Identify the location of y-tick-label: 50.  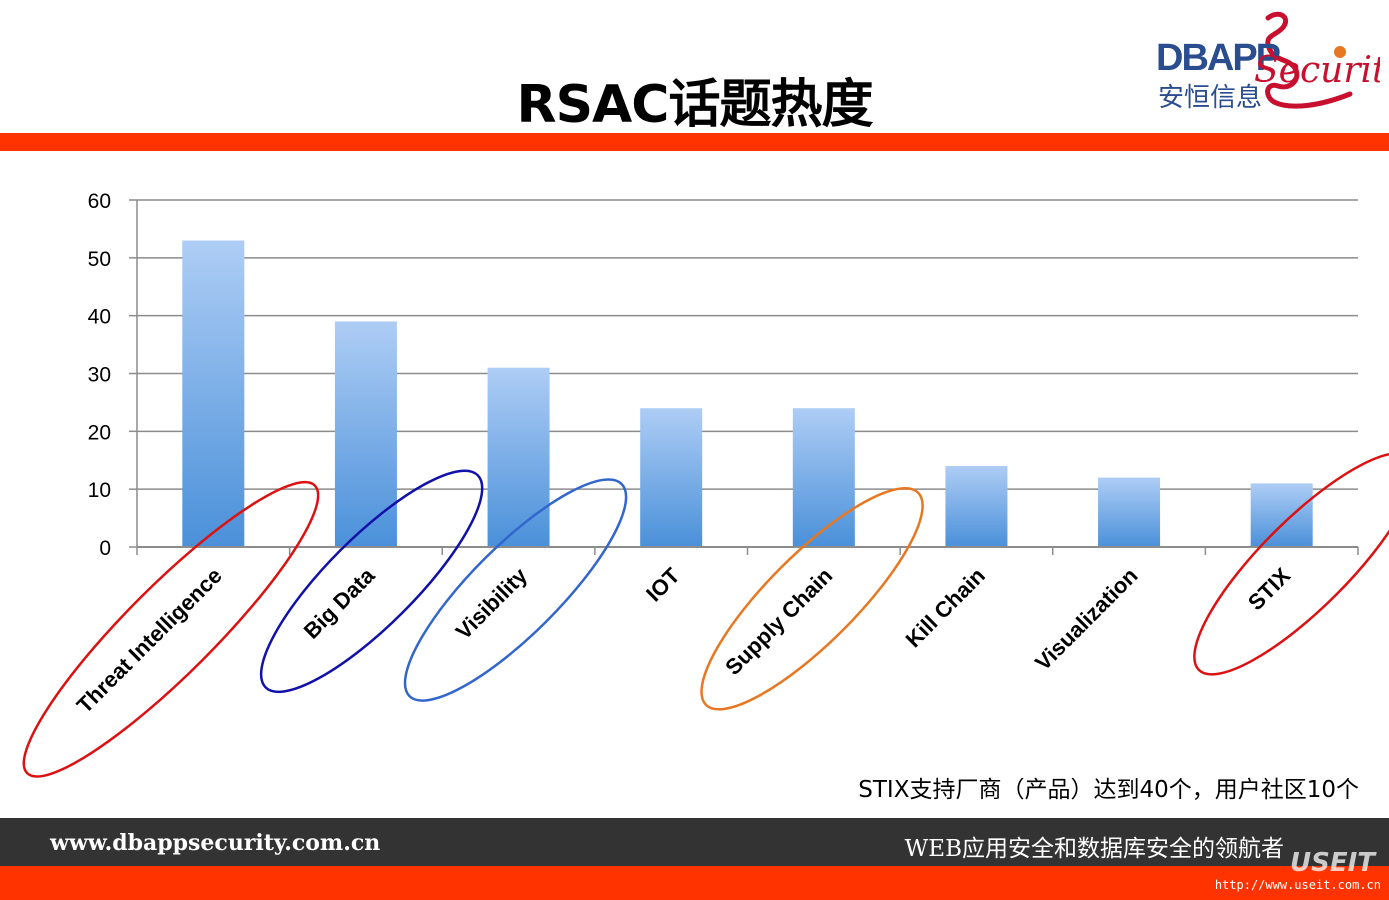
(99, 259).